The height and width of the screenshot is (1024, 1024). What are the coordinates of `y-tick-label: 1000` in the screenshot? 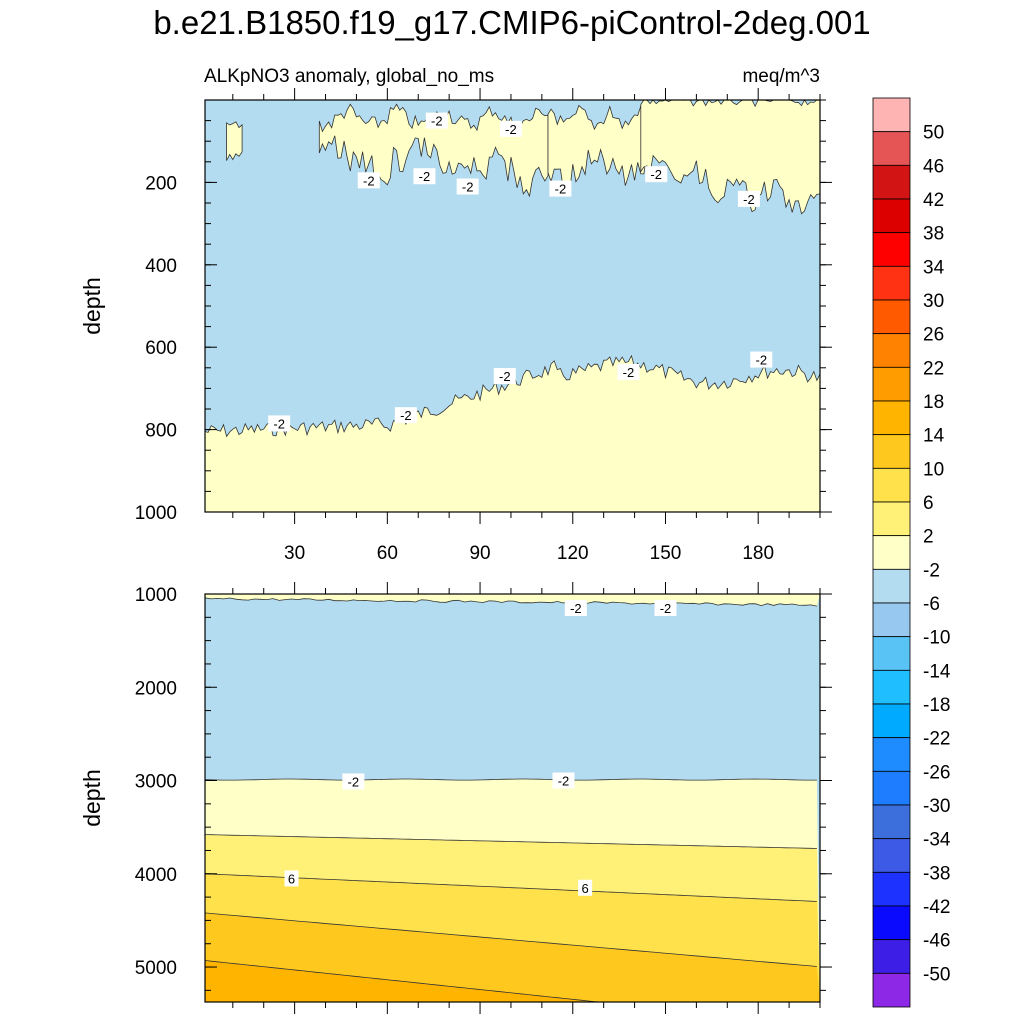 It's located at (156, 595).